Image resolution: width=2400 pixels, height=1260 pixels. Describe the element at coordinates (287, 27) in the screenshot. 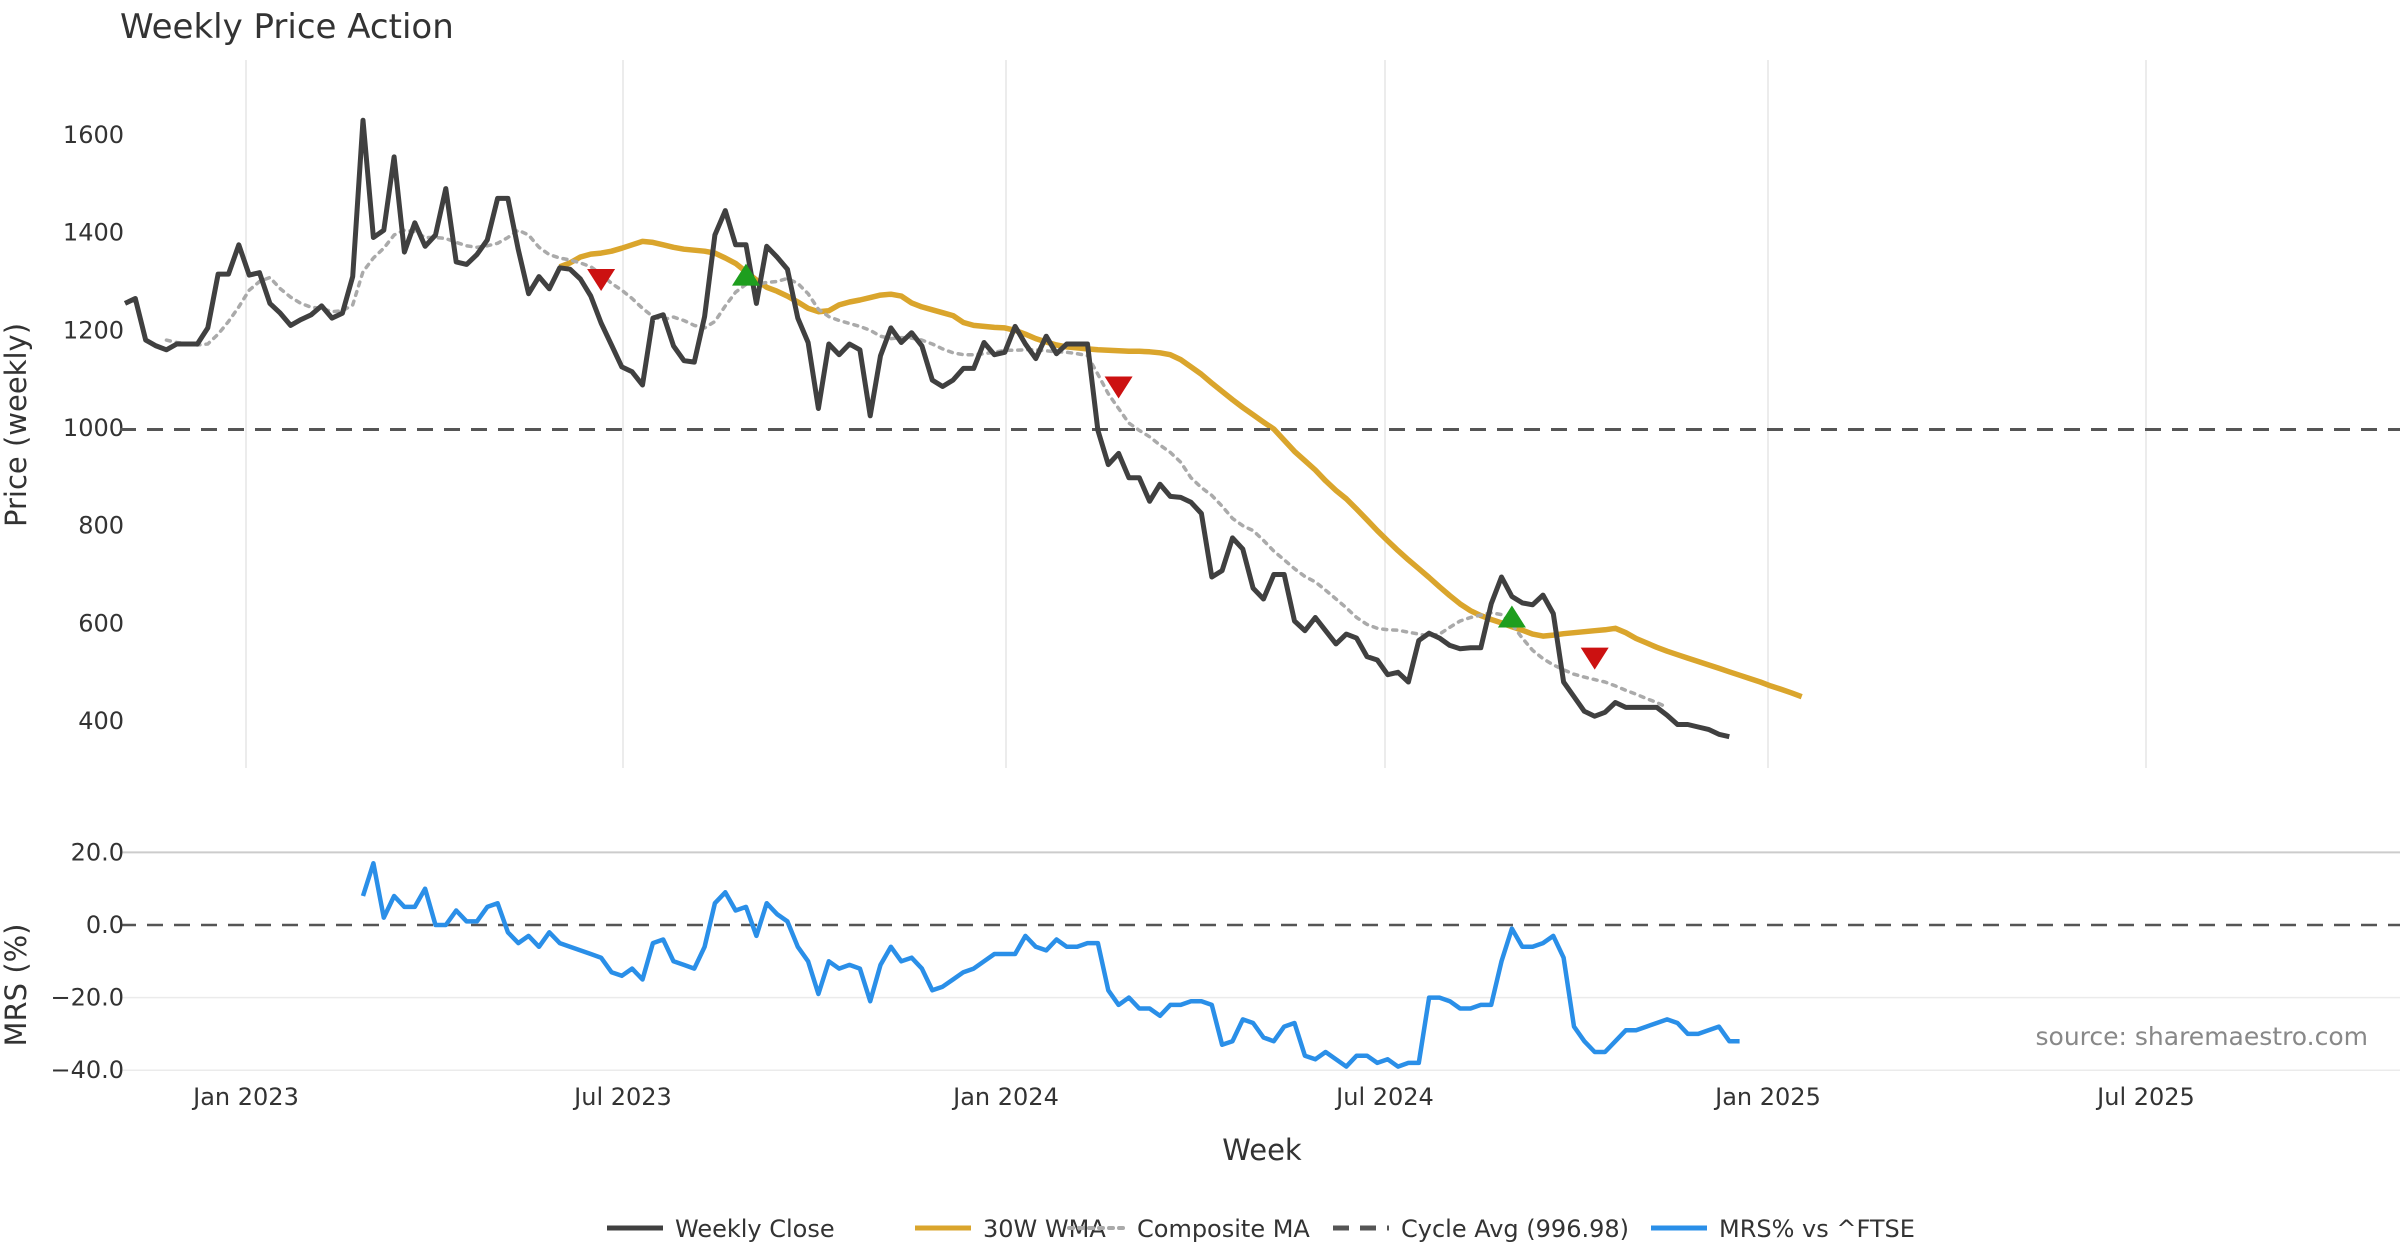

I see `chart-title: Weekly Price Action` at that location.